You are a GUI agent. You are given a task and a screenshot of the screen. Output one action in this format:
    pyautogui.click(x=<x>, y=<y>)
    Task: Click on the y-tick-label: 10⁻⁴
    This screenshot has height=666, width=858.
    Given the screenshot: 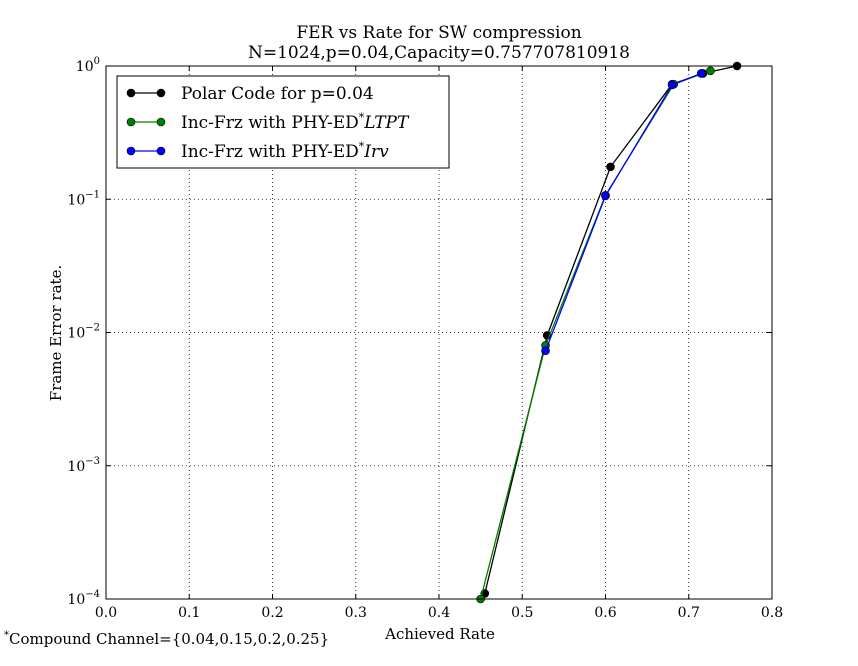 What is the action you would take?
    pyautogui.click(x=83, y=598)
    